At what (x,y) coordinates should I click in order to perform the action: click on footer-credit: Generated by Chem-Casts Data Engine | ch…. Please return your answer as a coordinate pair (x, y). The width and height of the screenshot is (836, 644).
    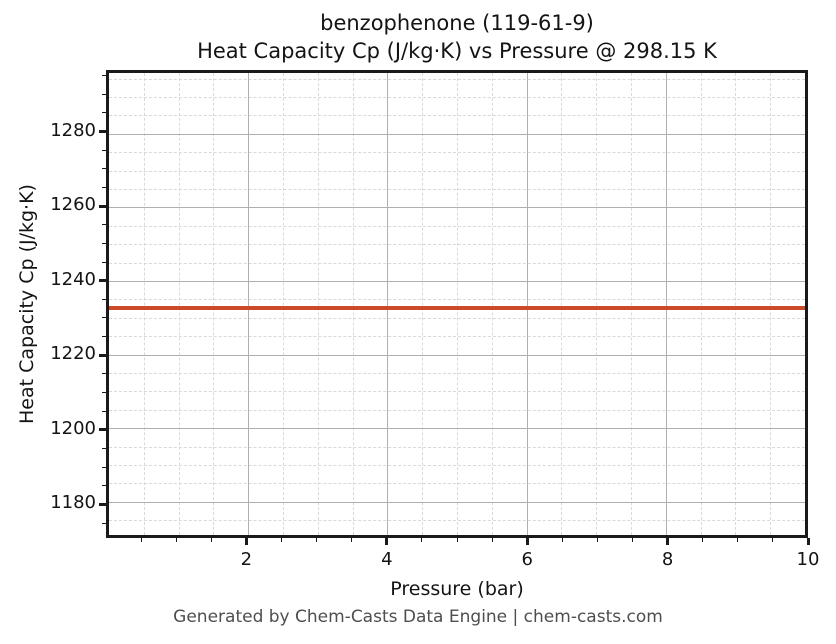
    Looking at the image, I should click on (418, 617).